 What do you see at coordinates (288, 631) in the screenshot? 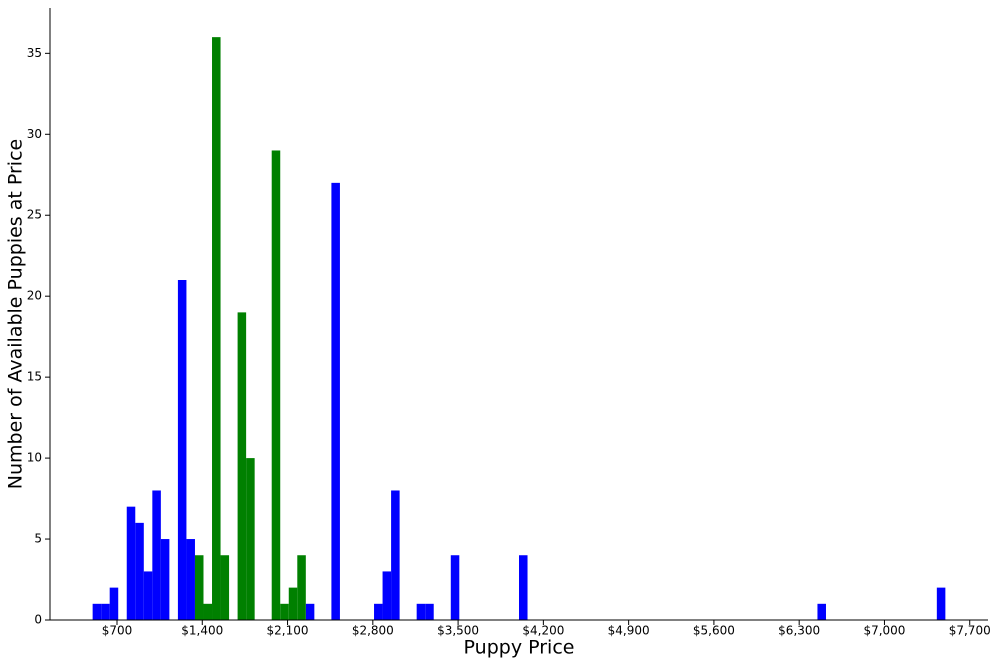
I see `x-tick-label: $2,100` at bounding box center [288, 631].